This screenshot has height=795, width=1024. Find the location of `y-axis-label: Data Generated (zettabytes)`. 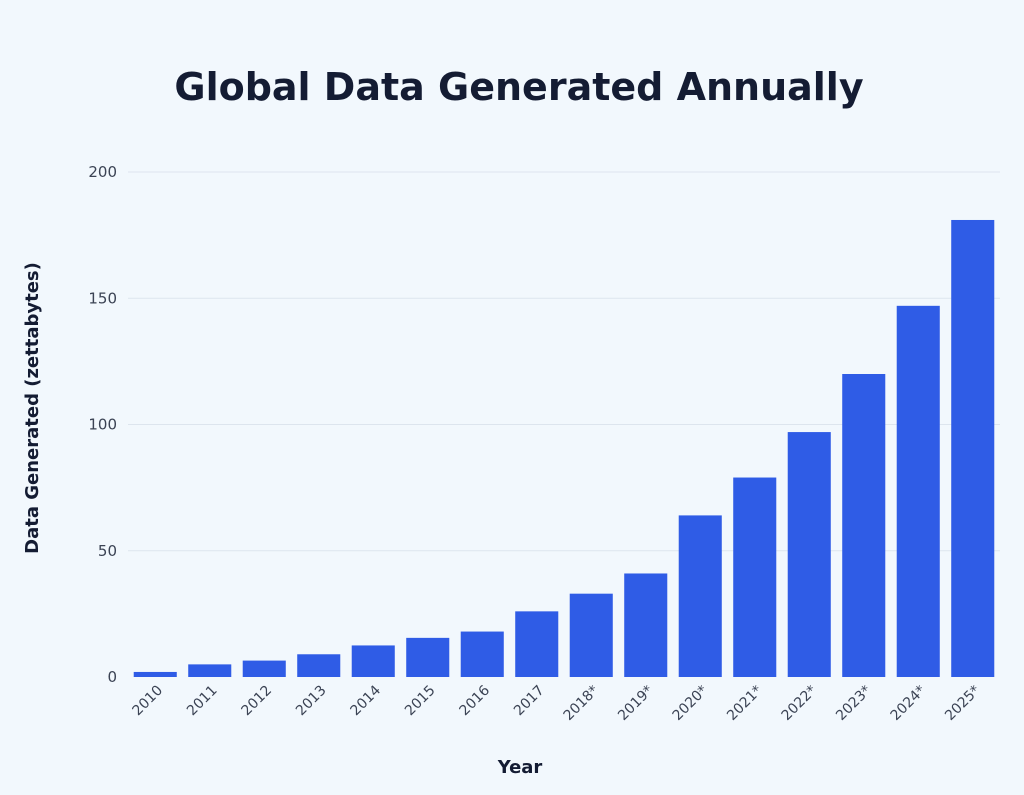

y-axis-label: Data Generated (zettabytes) is located at coordinates (32, 408).